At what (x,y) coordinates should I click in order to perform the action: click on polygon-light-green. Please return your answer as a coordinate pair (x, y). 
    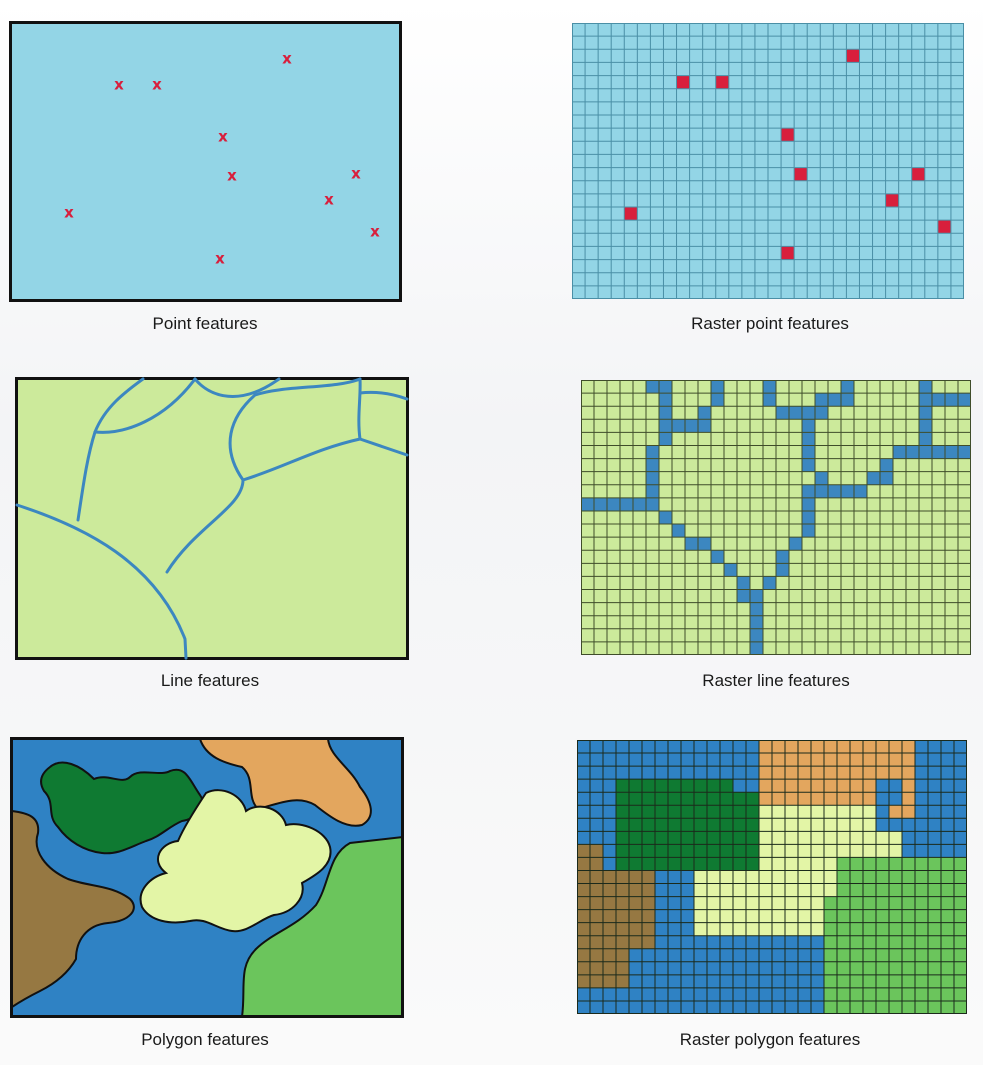
    Looking at the image, I should click on (235, 861).